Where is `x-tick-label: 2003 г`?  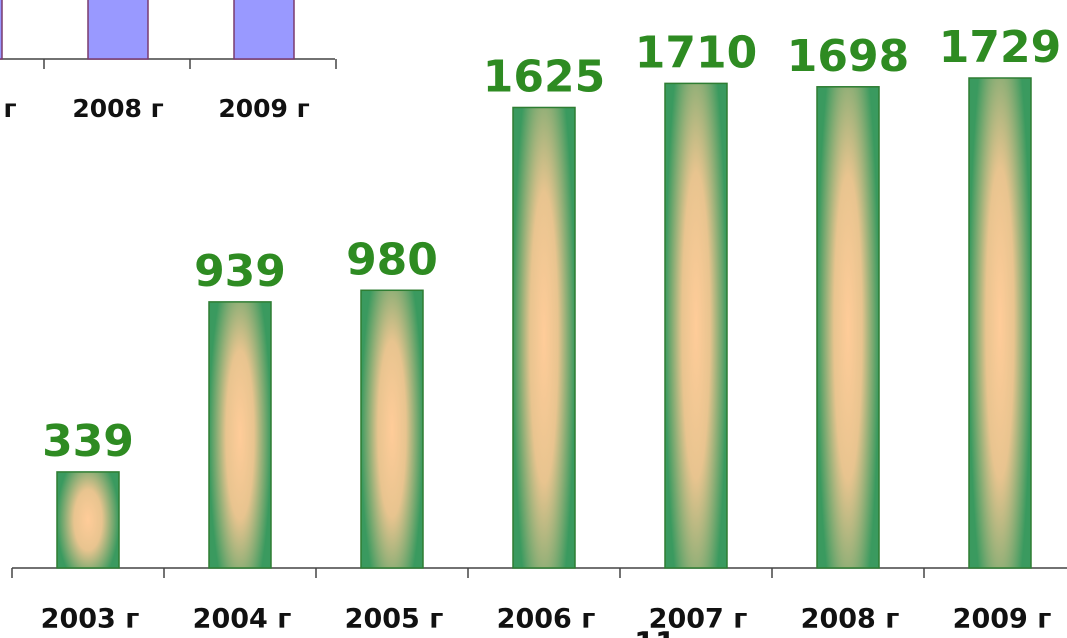
x-tick-label: 2003 г is located at coordinates (90, 619).